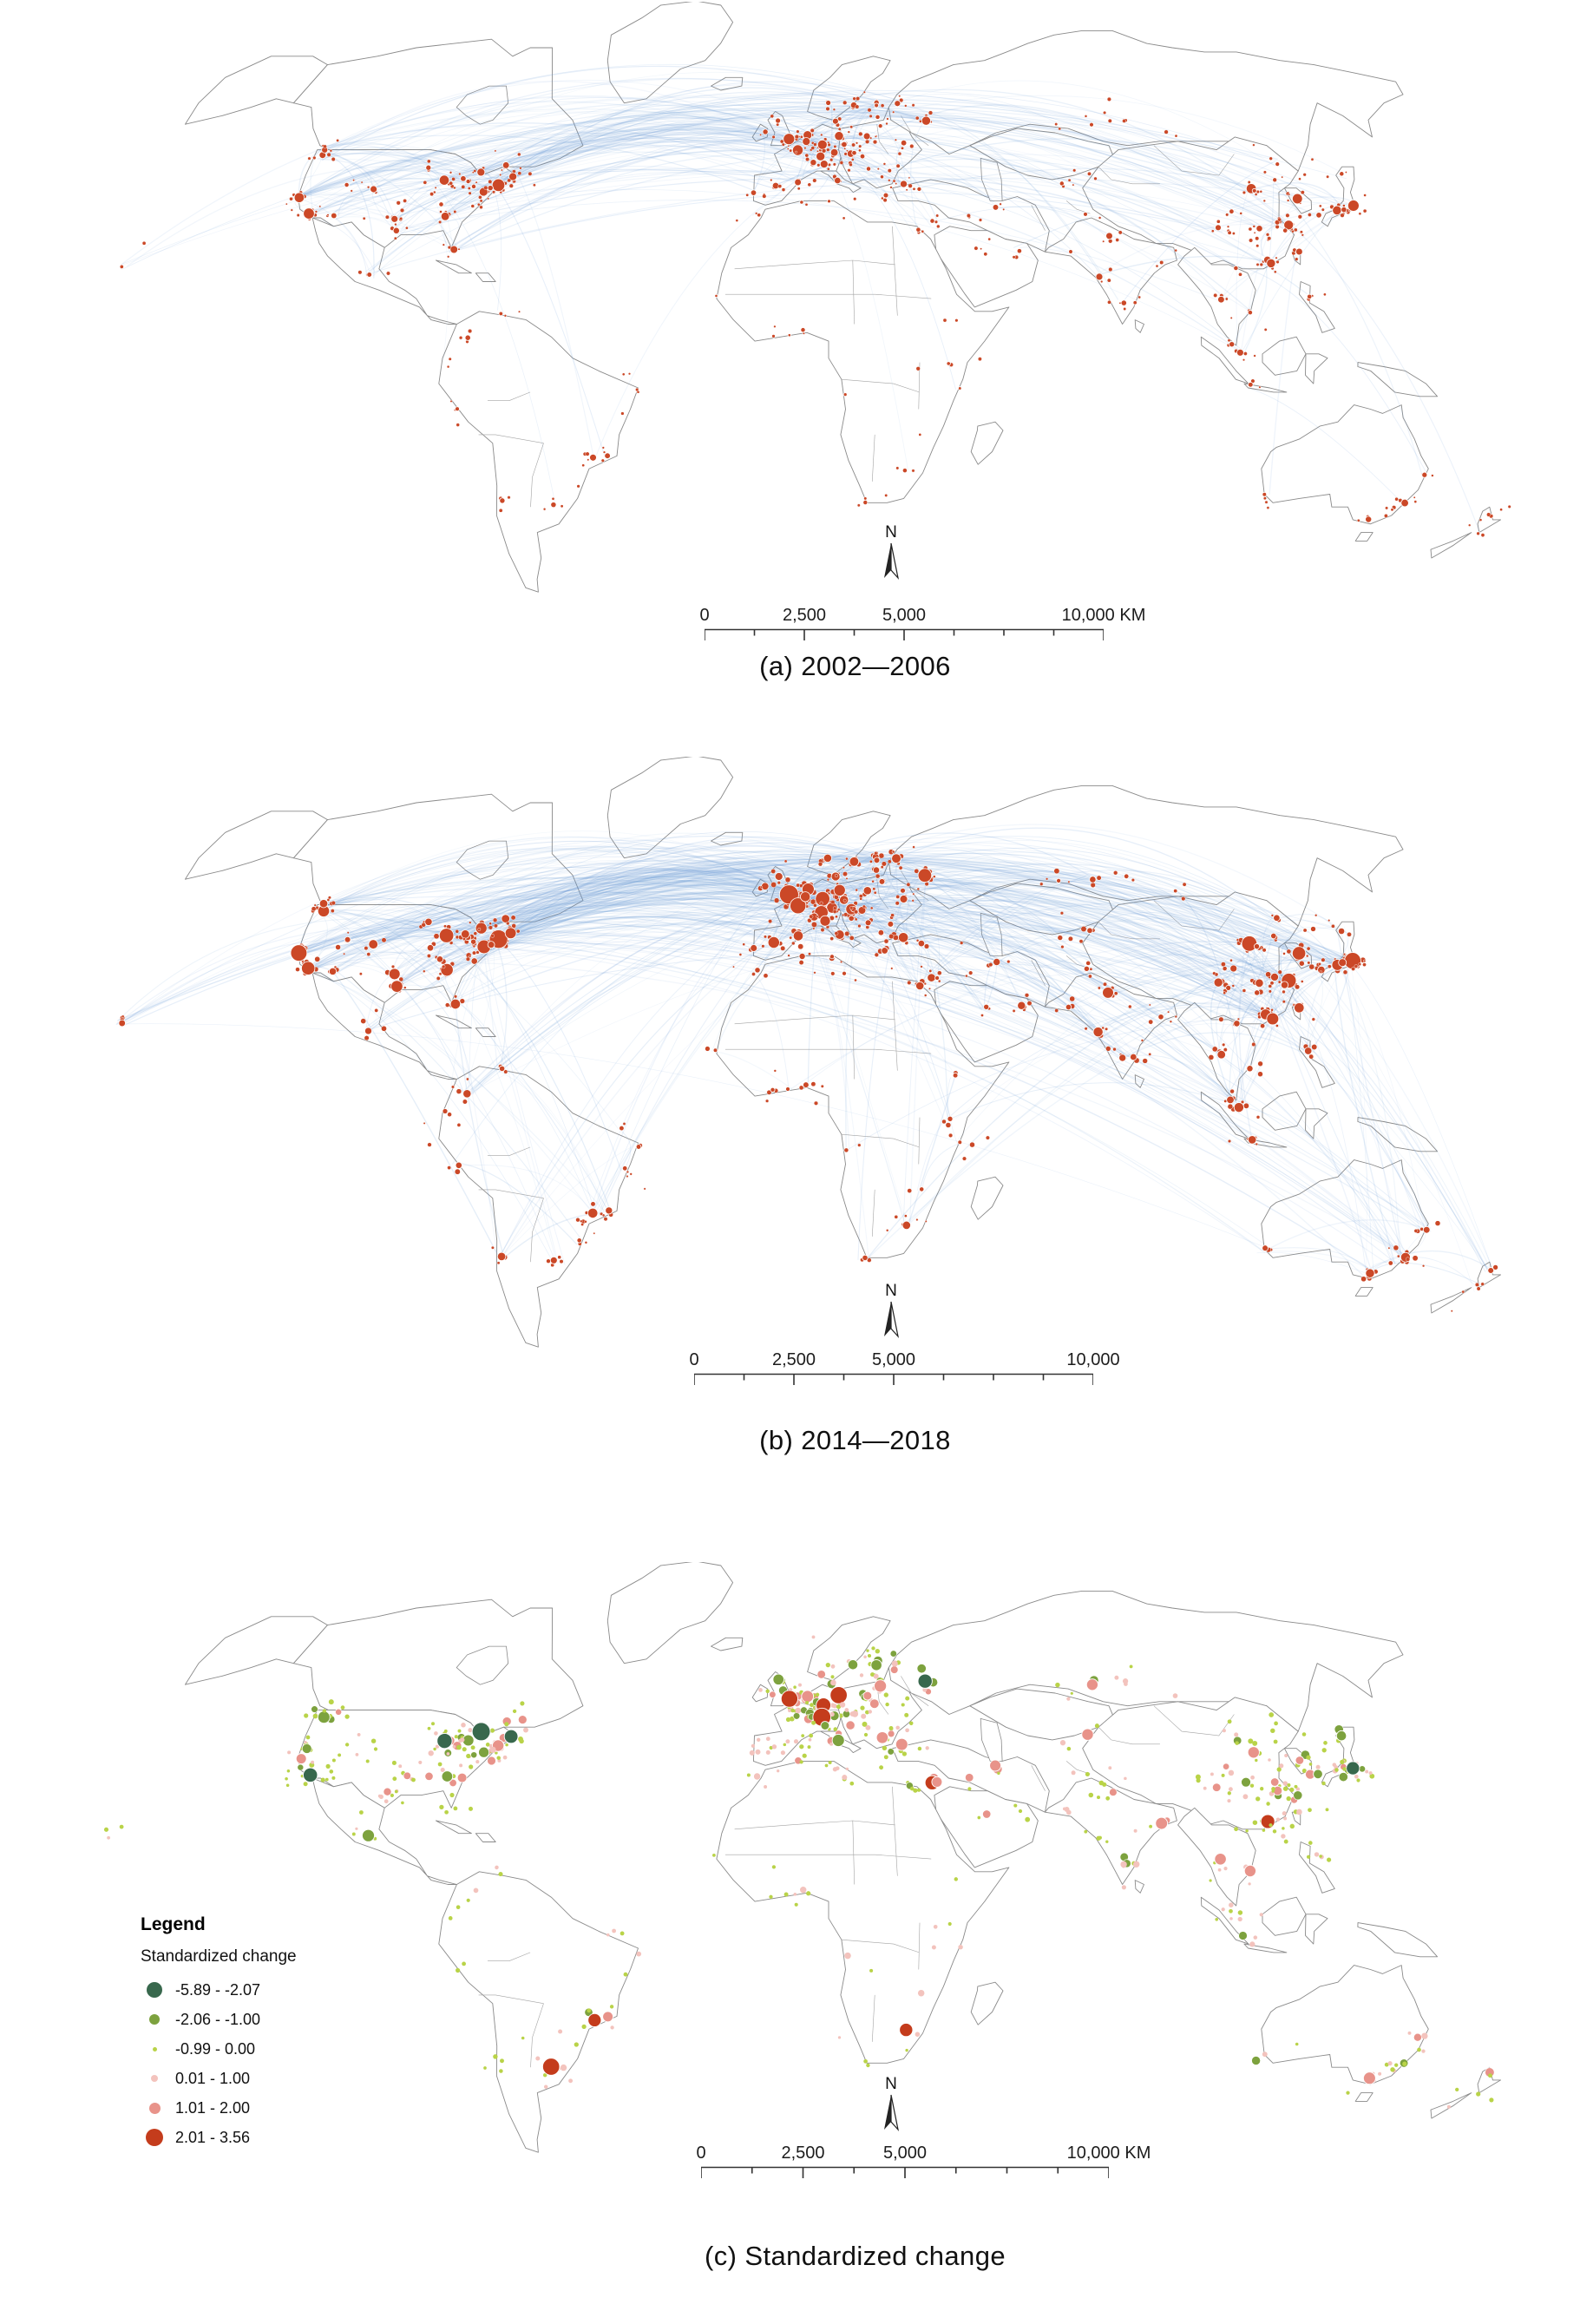 The width and height of the screenshot is (1580, 2324). What do you see at coordinates (1093, 1359) in the screenshot?
I see `scalebar-label: 10,000` at bounding box center [1093, 1359].